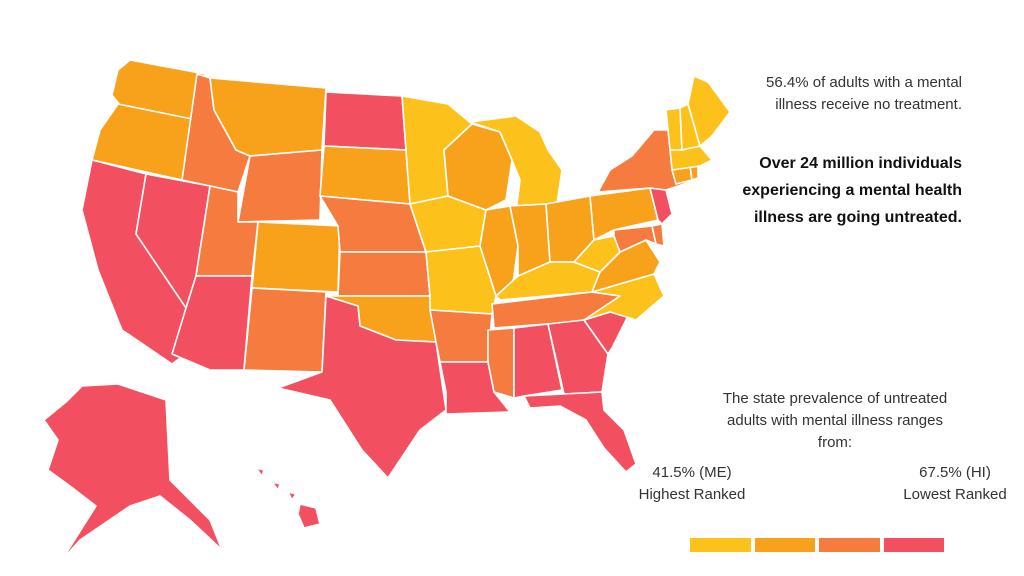  Describe the element at coordinates (288, 498) in the screenshot. I see `state-hi` at that location.